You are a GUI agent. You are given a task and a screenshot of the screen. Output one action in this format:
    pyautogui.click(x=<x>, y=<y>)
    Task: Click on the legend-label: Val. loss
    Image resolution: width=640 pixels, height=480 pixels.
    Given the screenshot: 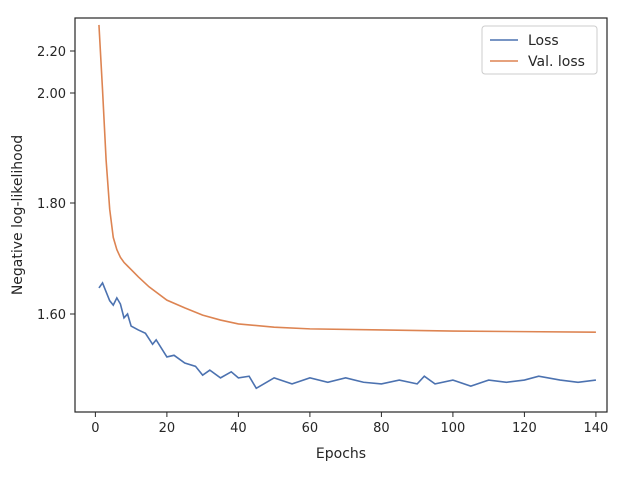 What is the action you would take?
    pyautogui.click(x=556, y=62)
    